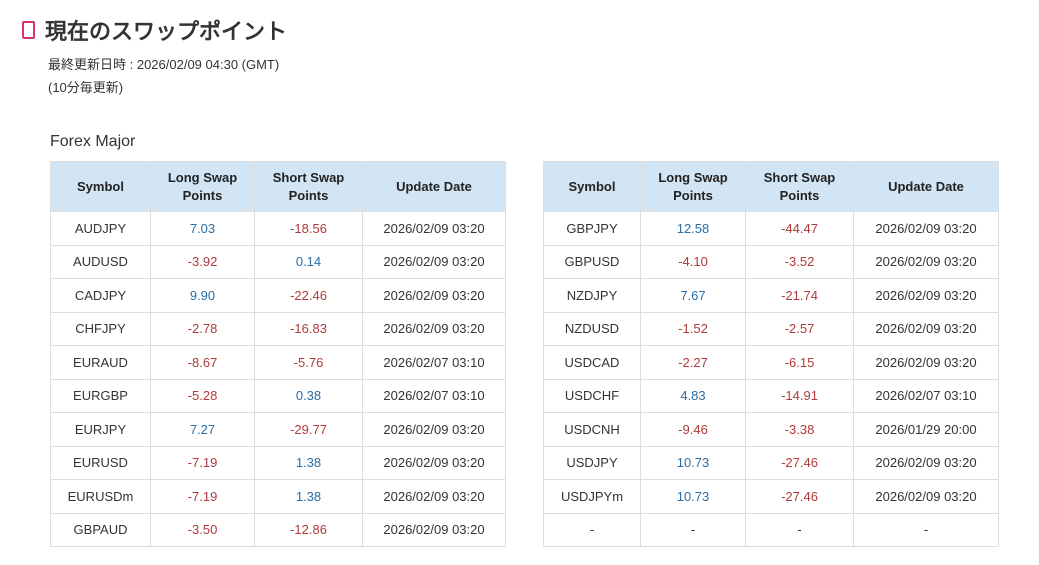  Describe the element at coordinates (592, 395) in the screenshot. I see `symbol-cell: USDCHF` at that location.